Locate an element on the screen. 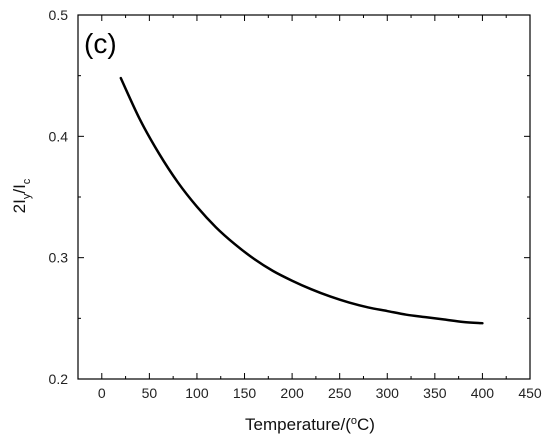 The height and width of the screenshot is (442, 550). x-tick-label: 150 is located at coordinates (245, 393).